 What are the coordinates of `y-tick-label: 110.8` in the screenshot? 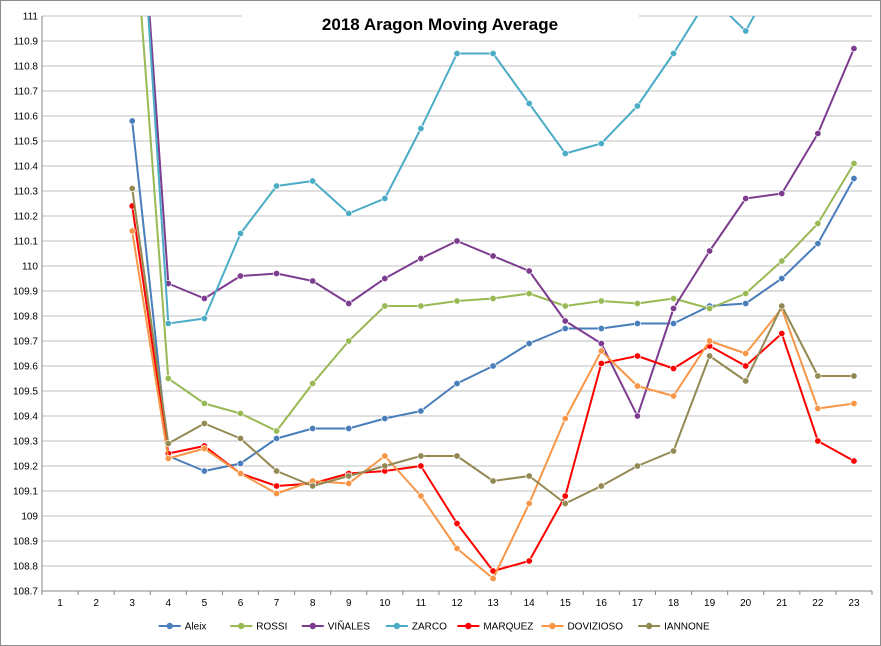 It's located at (26, 67).